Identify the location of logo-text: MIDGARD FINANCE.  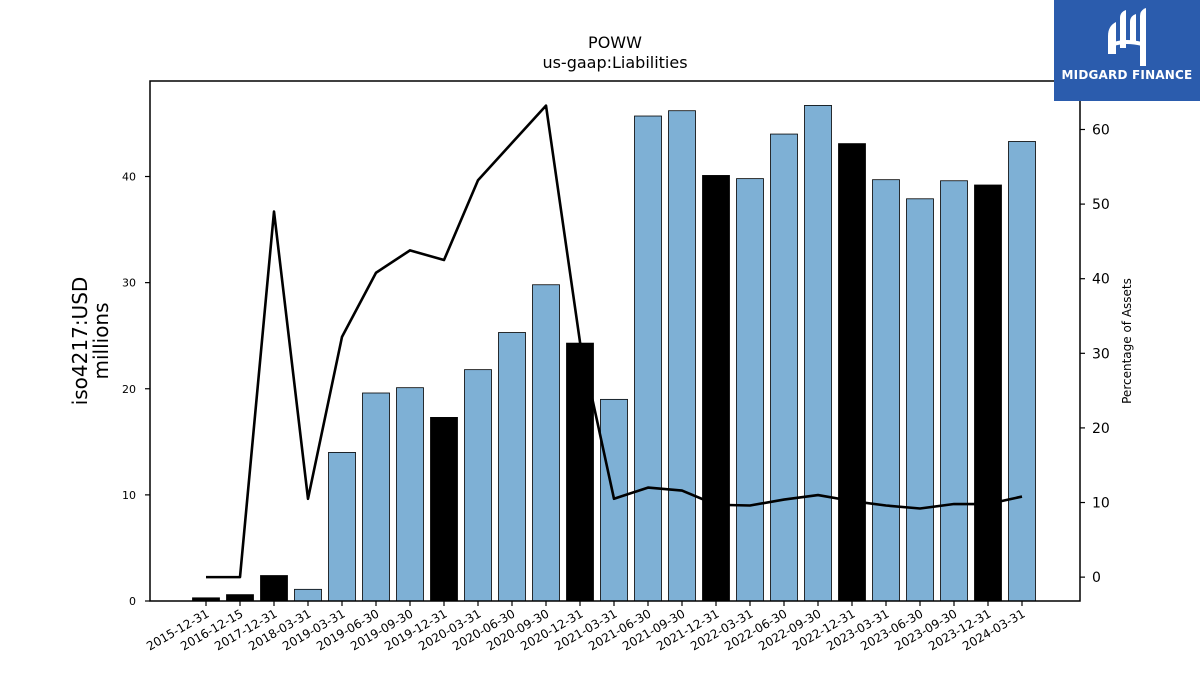
(1127, 75).